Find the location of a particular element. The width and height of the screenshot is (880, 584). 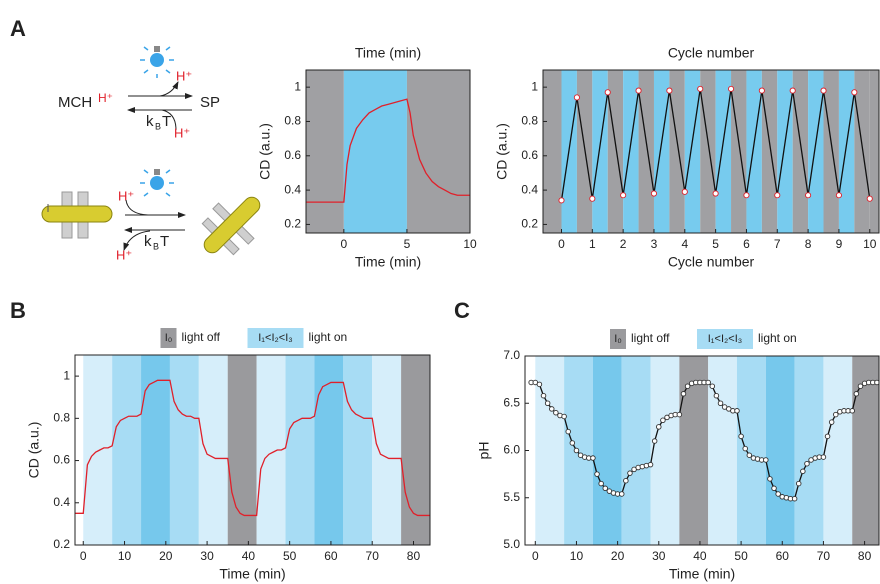

x-tick-label: 5 is located at coordinates (407, 244).